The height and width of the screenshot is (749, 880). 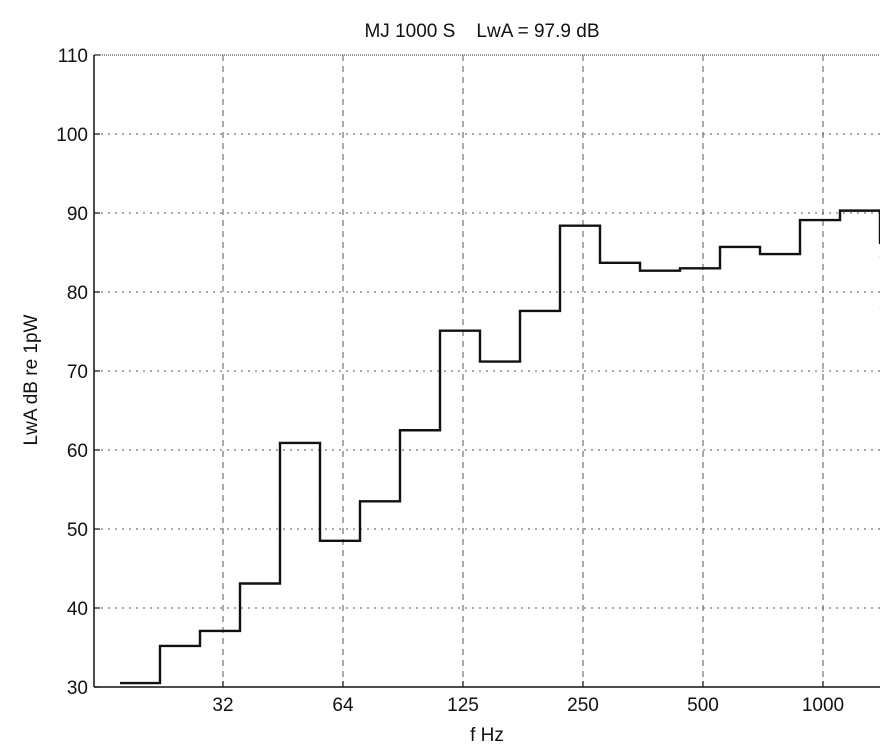 I want to click on y-tick-label: 80, so click(x=77, y=293).